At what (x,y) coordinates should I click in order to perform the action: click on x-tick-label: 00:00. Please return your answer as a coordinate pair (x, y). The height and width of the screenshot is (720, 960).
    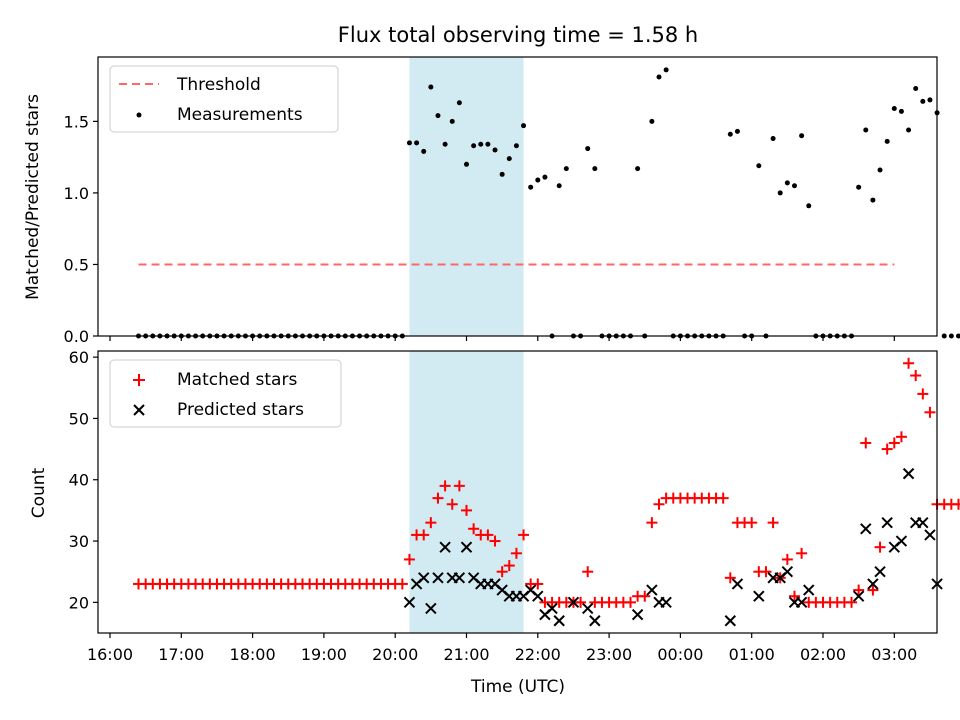
    Looking at the image, I should click on (680, 654).